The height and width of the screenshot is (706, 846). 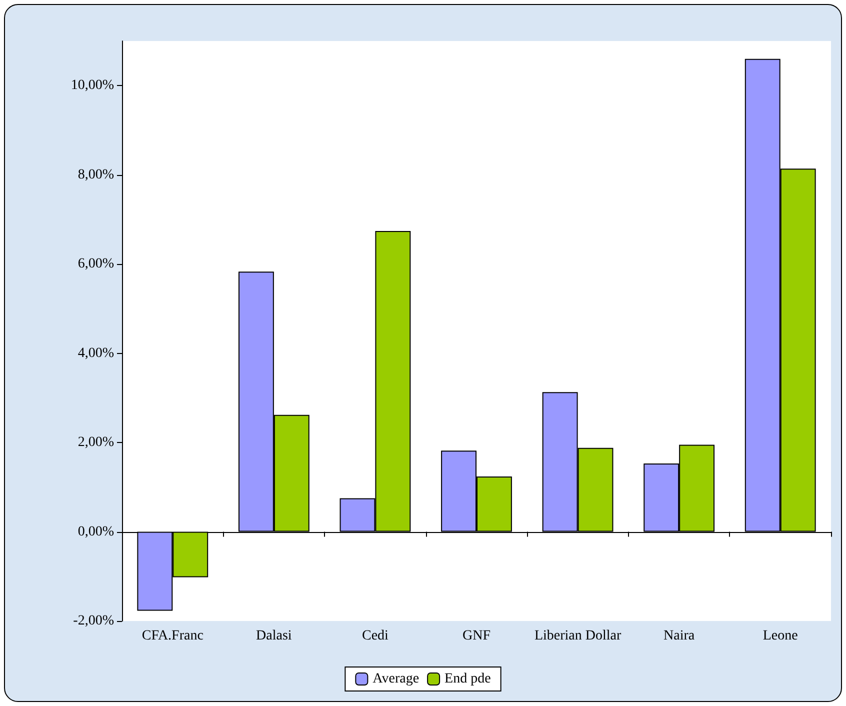 What do you see at coordinates (396, 679) in the screenshot?
I see `legend-label: Average` at bounding box center [396, 679].